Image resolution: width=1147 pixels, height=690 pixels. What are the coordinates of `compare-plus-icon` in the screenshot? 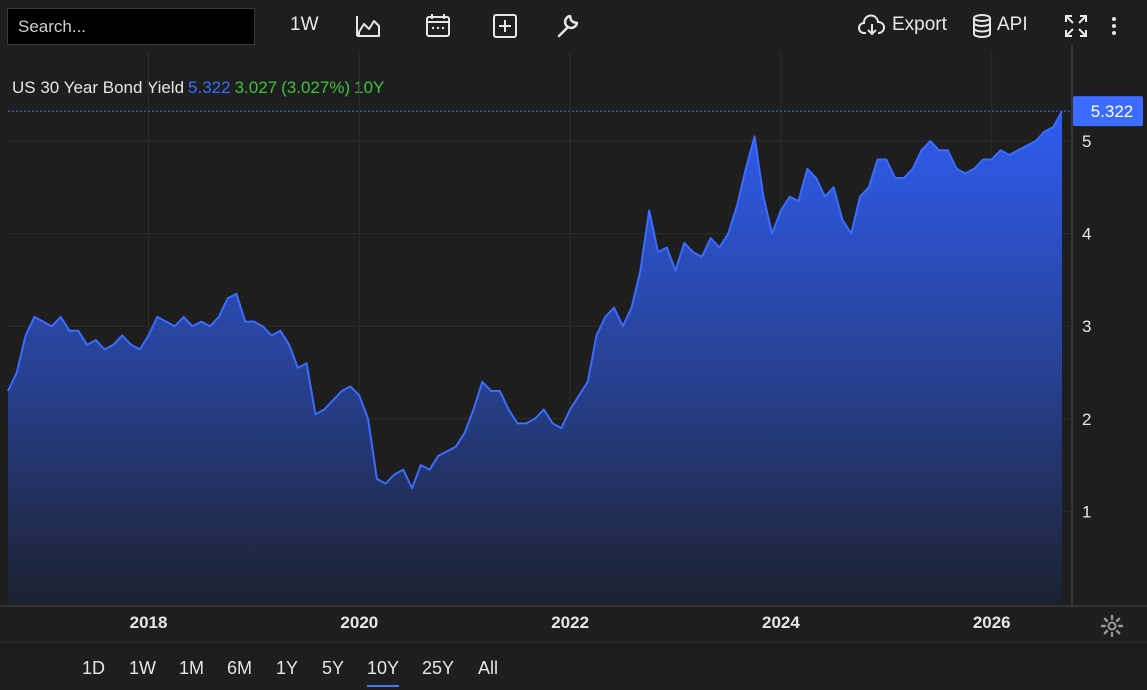 It's located at (505, 26).